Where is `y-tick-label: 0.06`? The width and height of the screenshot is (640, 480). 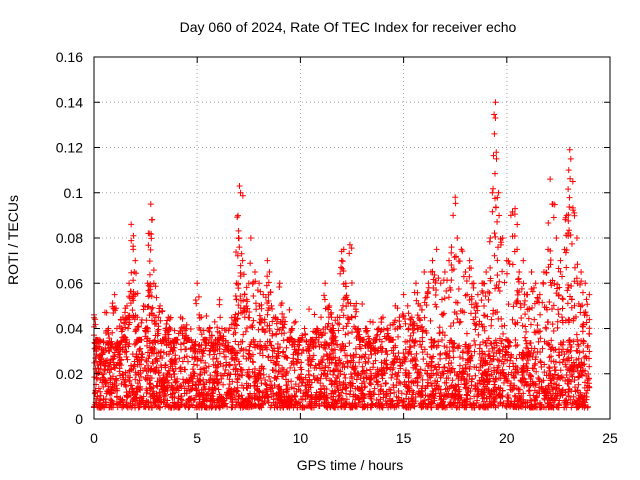
y-tick-label: 0.06 is located at coordinates (69, 283).